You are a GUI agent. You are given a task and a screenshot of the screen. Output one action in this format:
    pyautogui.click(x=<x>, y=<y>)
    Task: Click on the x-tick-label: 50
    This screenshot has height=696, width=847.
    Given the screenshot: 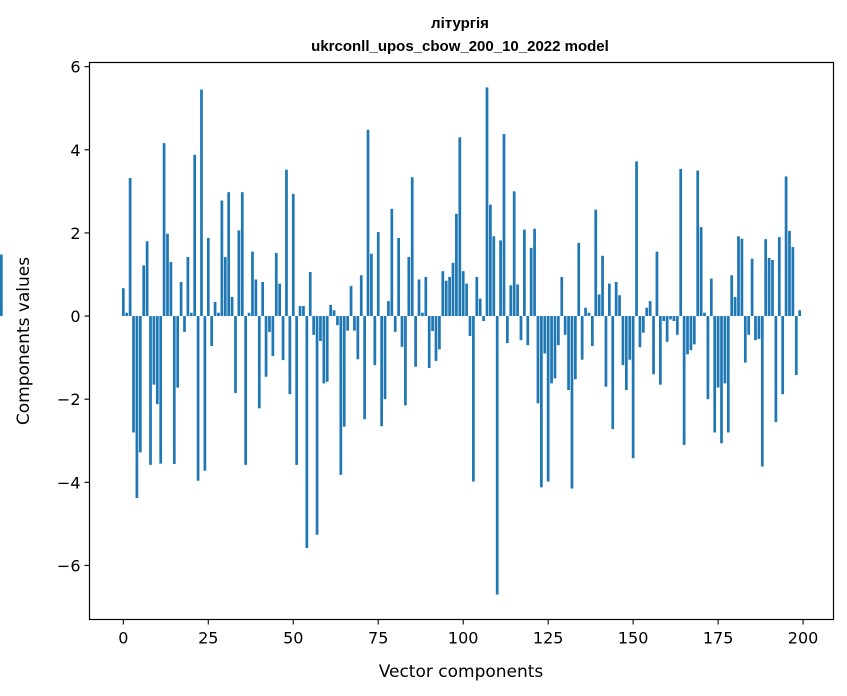 What is the action you would take?
    pyautogui.click(x=293, y=638)
    